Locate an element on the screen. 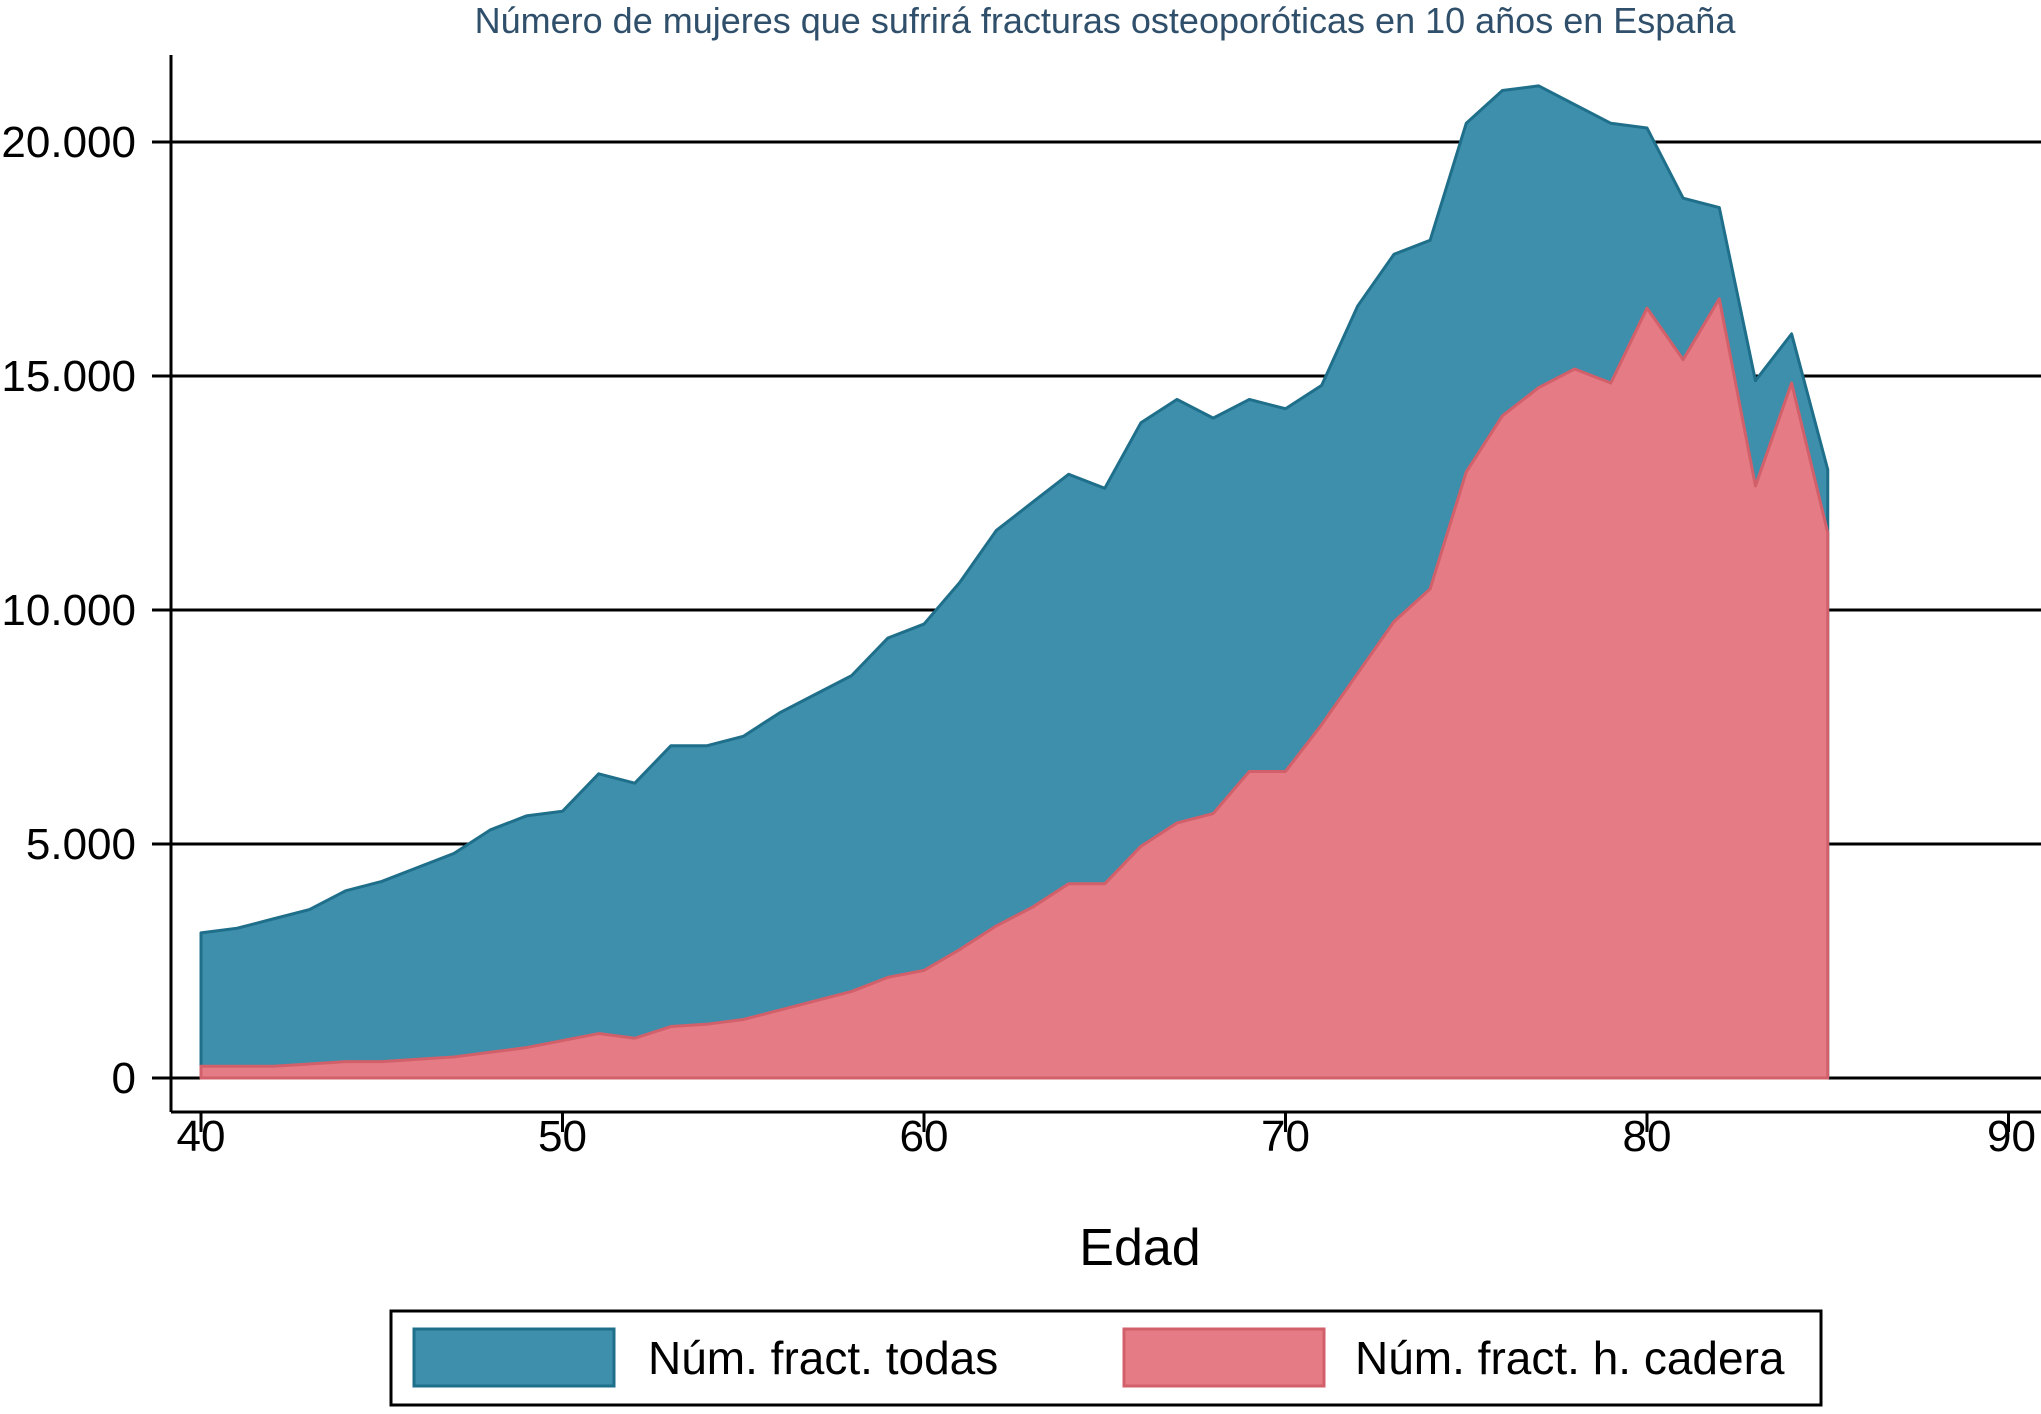 The image size is (2041, 1414). x-tick-label: 80 is located at coordinates (1647, 1136).